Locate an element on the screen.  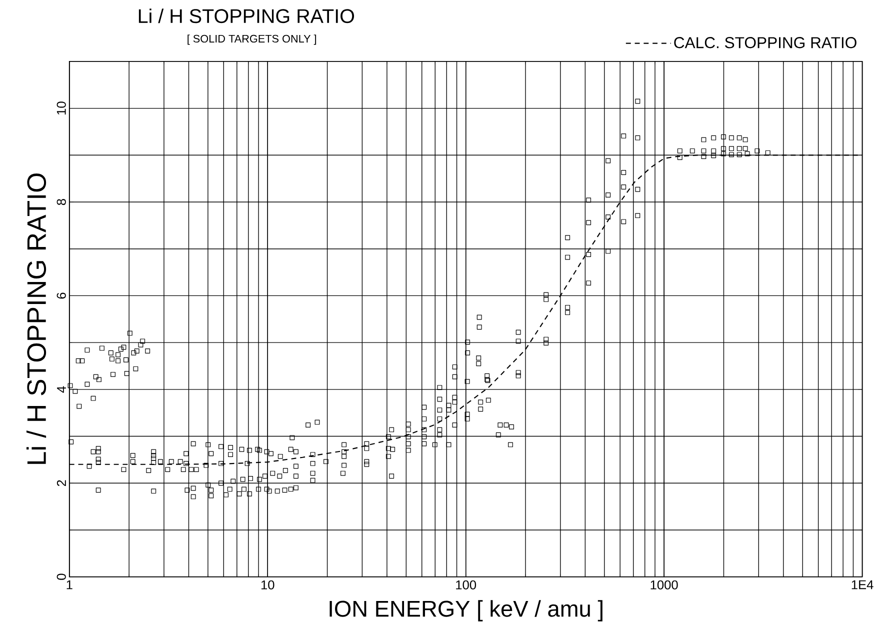
legend-label: CALC. STOPPING RATIO is located at coordinates (765, 42).